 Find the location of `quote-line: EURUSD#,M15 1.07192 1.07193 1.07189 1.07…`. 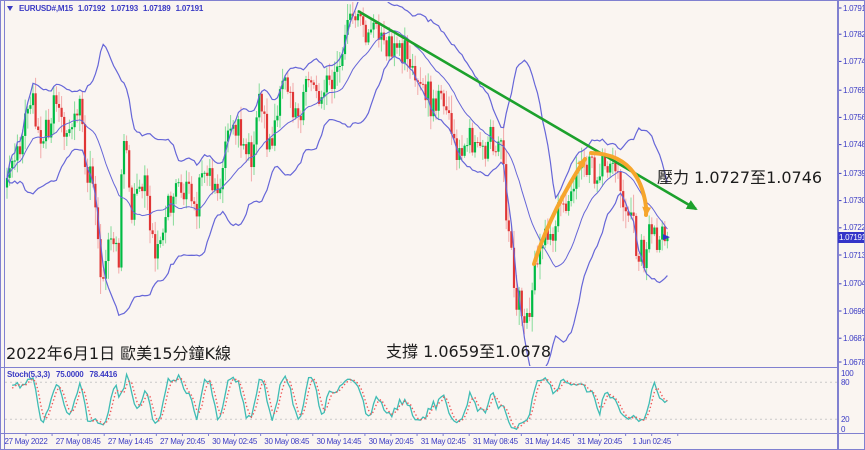

quote-line: EURUSD#,M15 1.07192 1.07193 1.07189 1.07… is located at coordinates (105, 8).